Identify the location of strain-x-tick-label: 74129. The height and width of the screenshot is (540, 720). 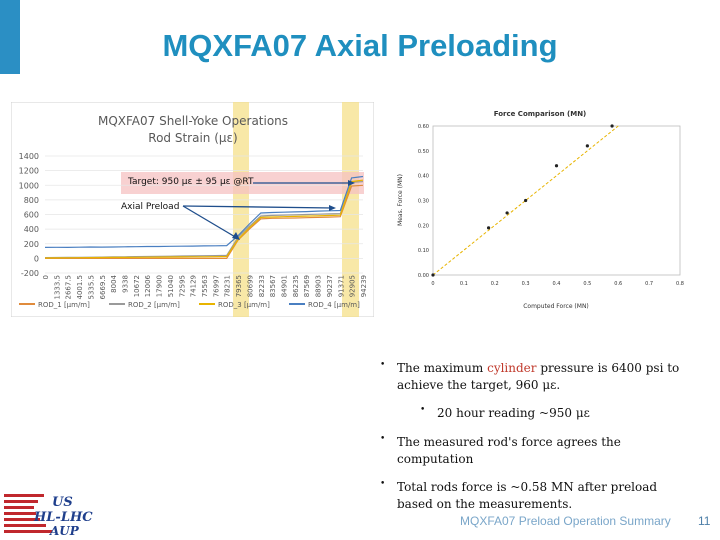
(194, 286).